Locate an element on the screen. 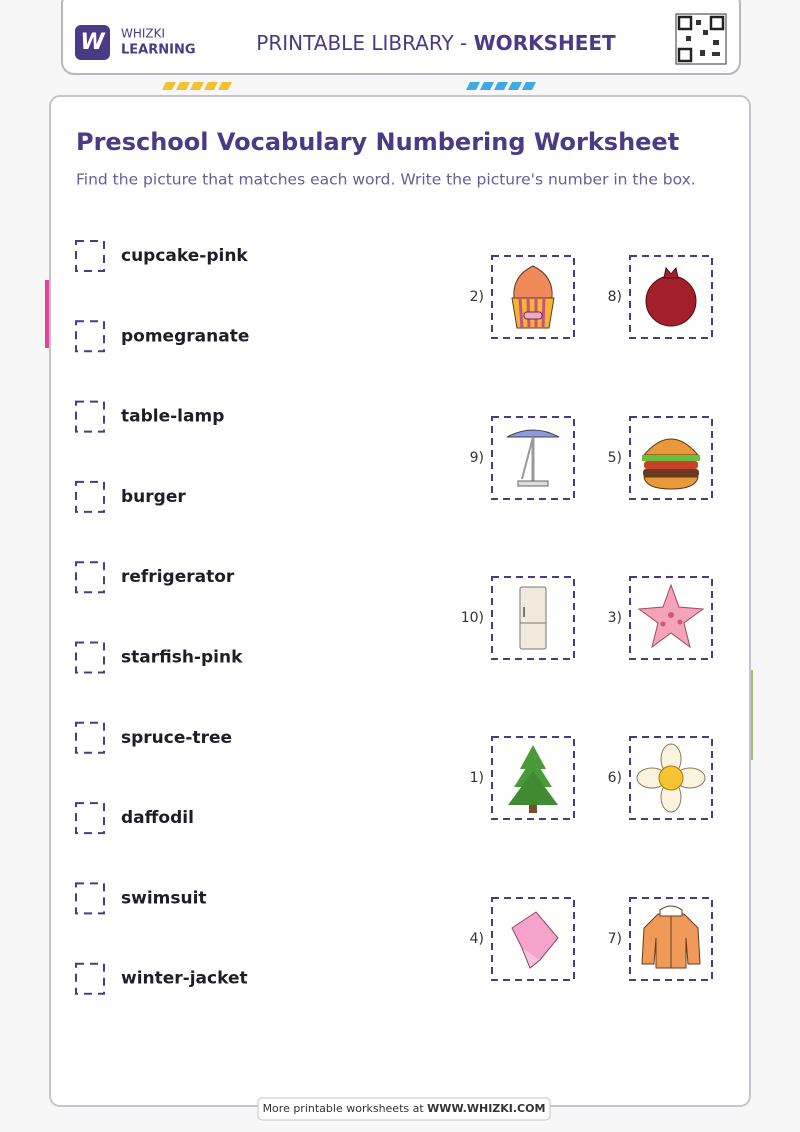 The height and width of the screenshot is (1132, 800). icon-pomegranate is located at coordinates (671, 296).